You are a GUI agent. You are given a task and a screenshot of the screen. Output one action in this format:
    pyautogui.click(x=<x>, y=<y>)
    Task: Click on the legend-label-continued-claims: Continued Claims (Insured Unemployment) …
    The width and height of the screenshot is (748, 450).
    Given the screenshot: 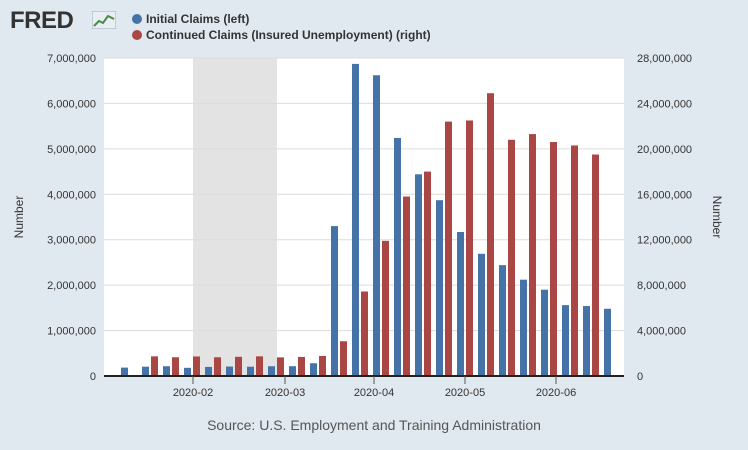 What is the action you would take?
    pyautogui.click(x=288, y=35)
    